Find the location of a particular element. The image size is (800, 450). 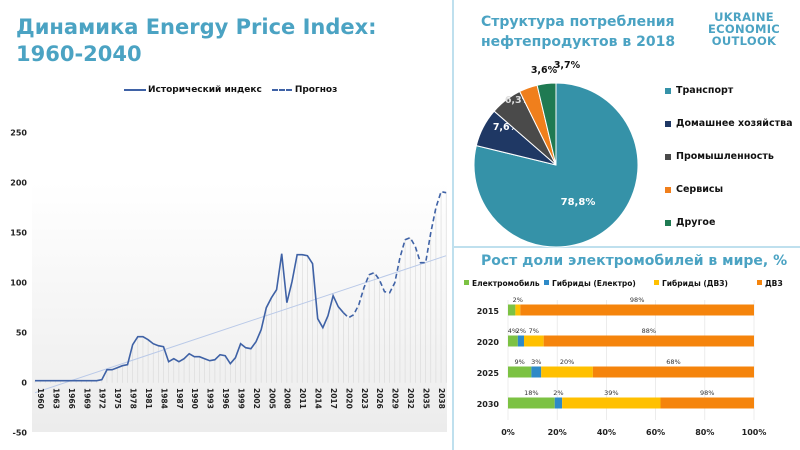

forecast-legend-label: Прогноз is located at coordinates (316, 90).